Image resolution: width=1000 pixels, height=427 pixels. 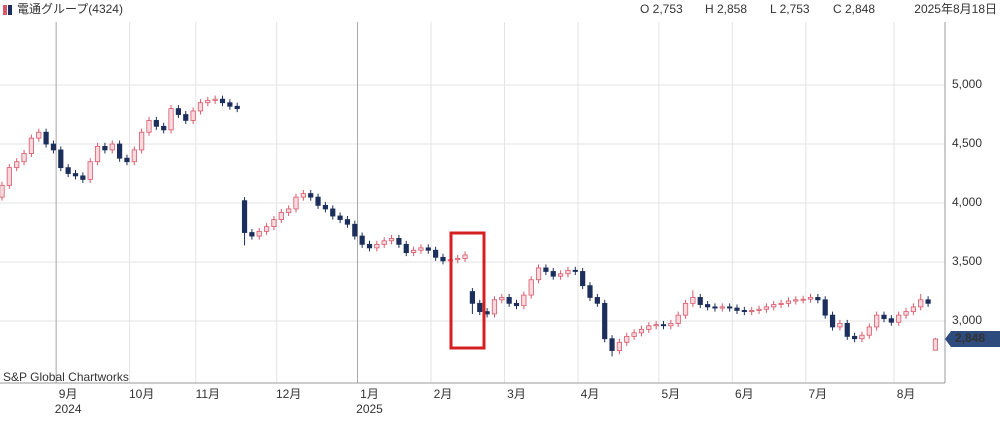 What do you see at coordinates (818, 394) in the screenshot?
I see `x-tick-label: 7月` at bounding box center [818, 394].